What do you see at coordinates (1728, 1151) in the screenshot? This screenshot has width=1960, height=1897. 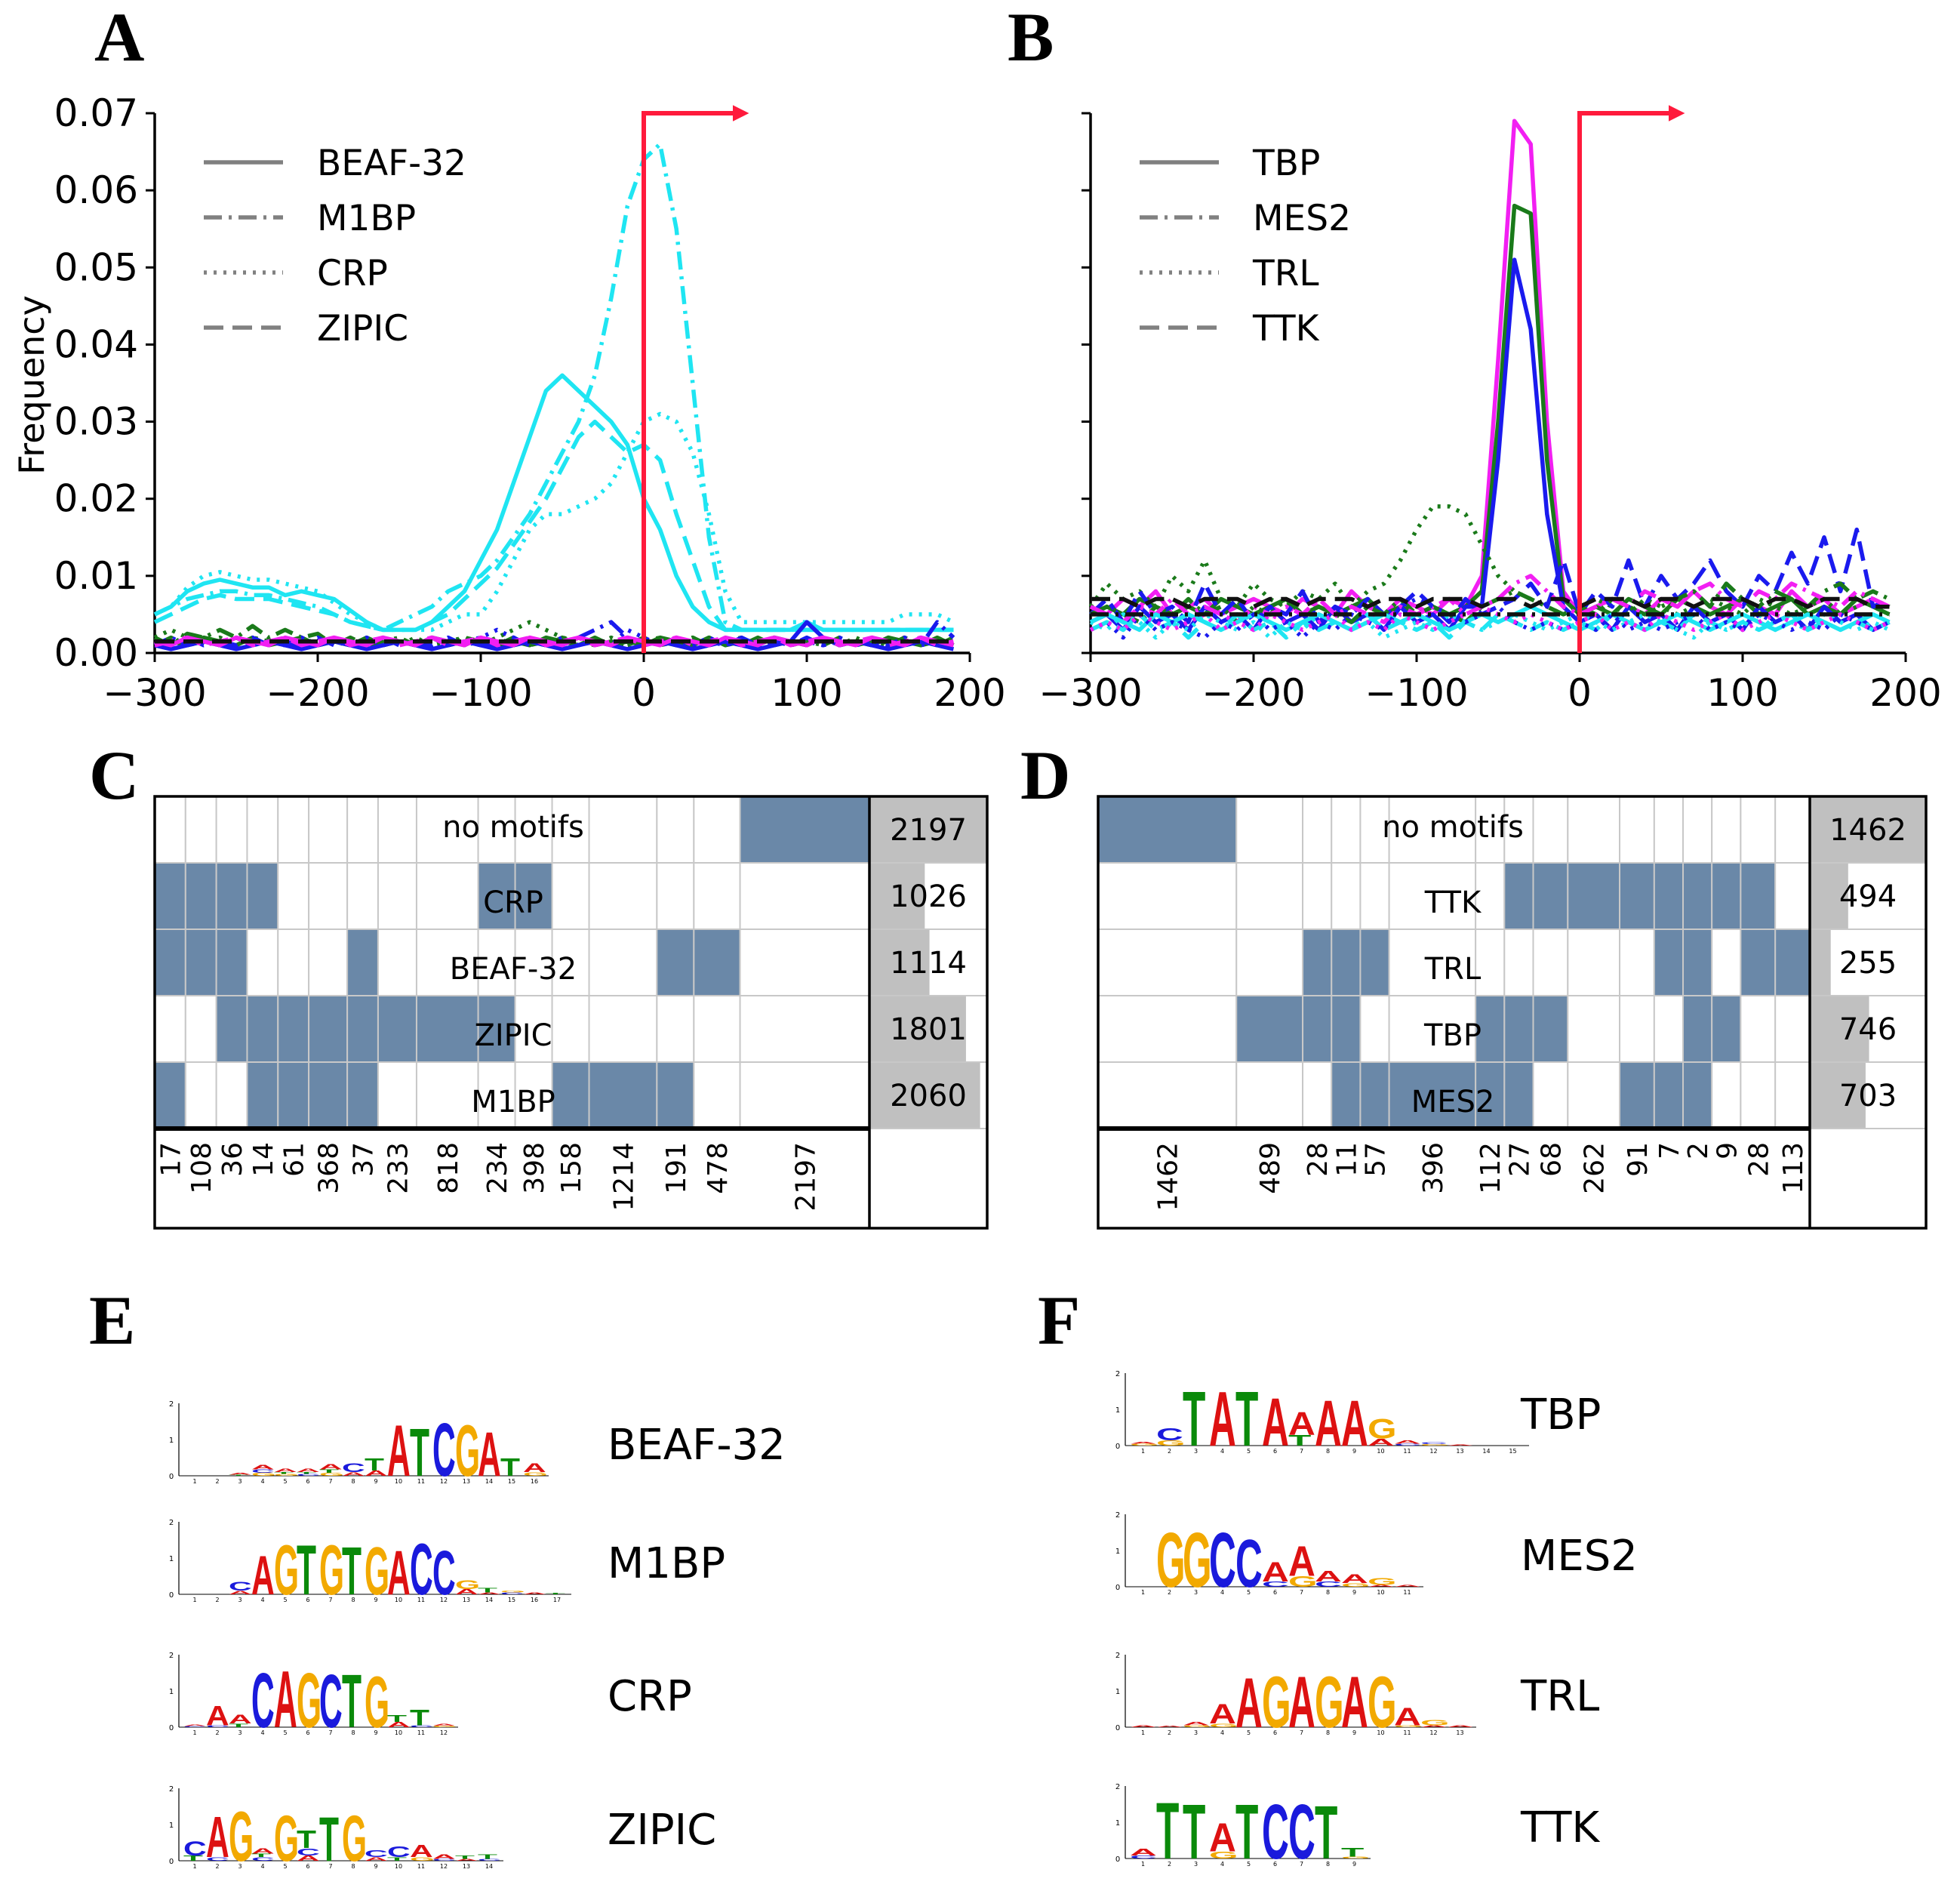 I see `column-count-d: 9` at bounding box center [1728, 1151].